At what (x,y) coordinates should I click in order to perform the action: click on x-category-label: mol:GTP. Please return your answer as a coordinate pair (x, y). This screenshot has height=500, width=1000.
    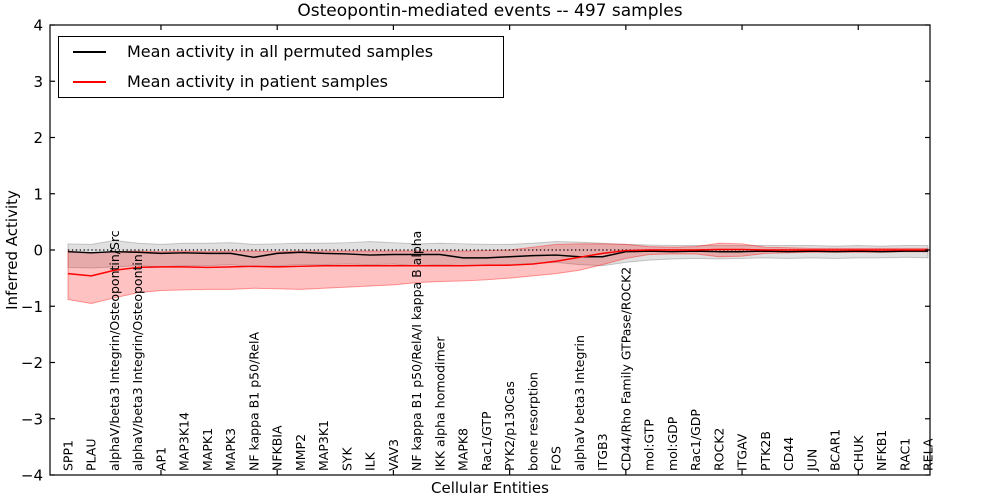
    Looking at the image, I should click on (649, 445).